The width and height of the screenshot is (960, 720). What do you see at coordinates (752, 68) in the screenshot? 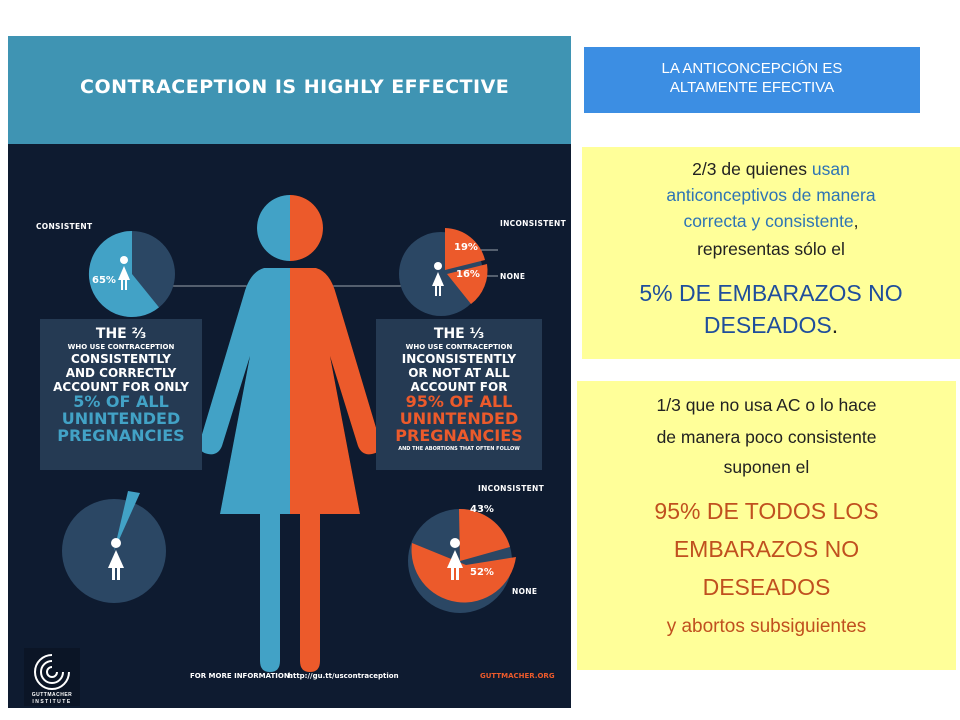
I see `heading-line: LA ANTICONCEPCIÓN ES` at bounding box center [752, 68].